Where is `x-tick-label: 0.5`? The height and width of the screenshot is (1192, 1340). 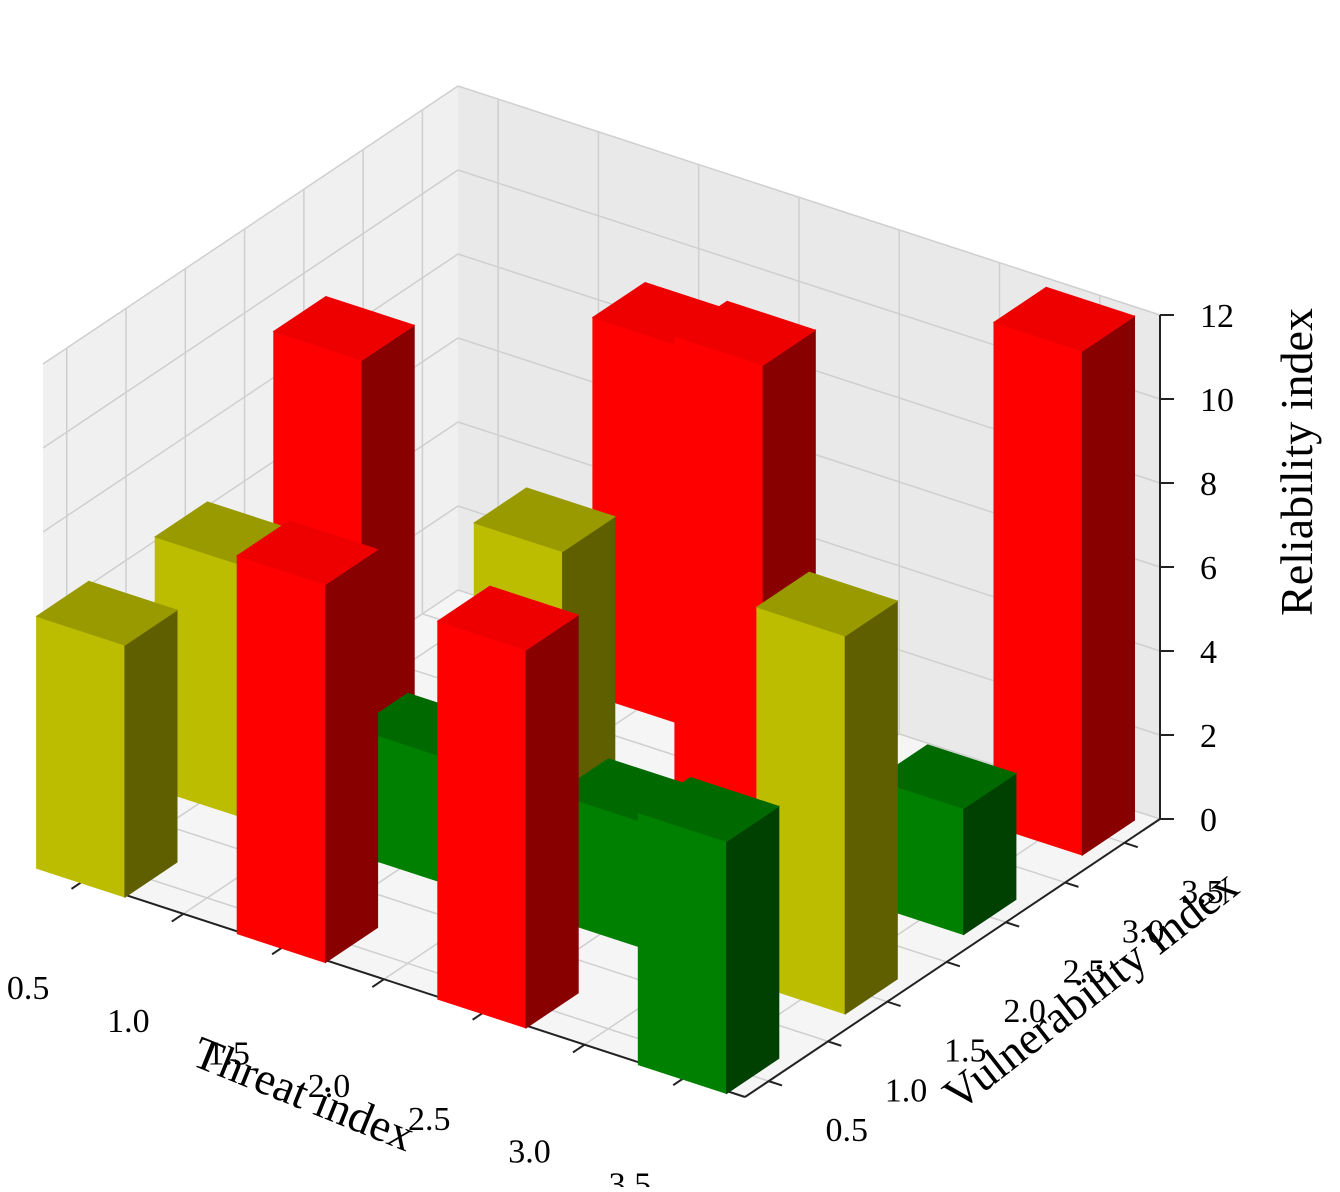 x-tick-label: 0.5 is located at coordinates (28, 988).